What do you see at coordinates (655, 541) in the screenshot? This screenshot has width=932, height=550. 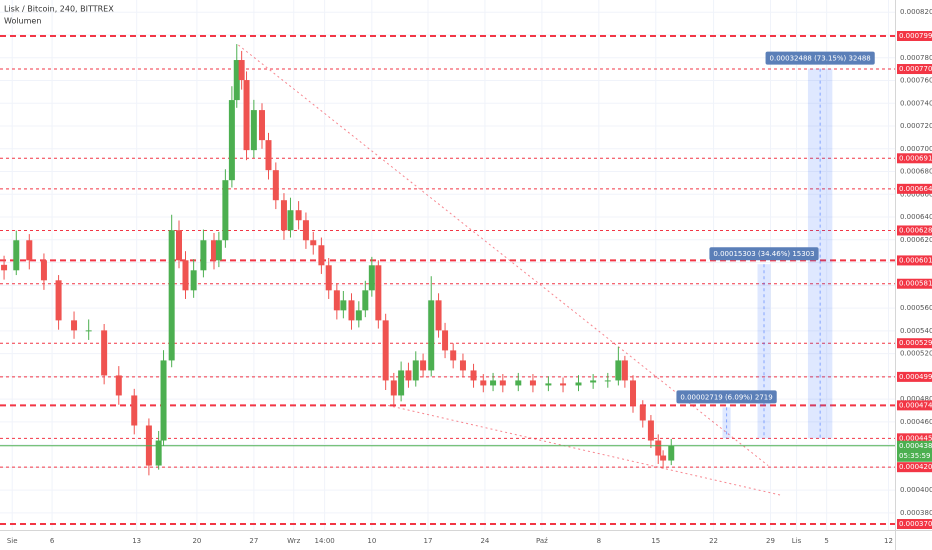 I see `x-tick-label: 15` at bounding box center [655, 541].